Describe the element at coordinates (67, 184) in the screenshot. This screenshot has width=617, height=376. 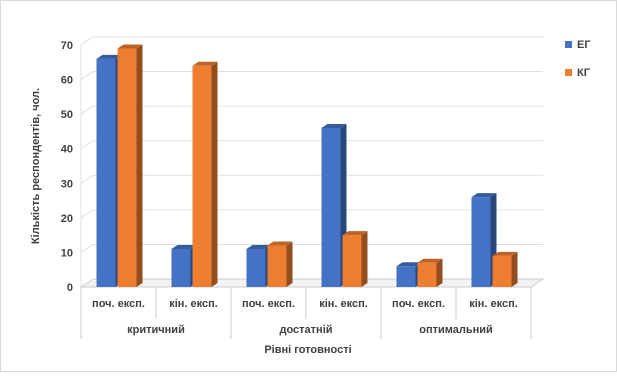
I see `y-tick-label: 30` at that location.